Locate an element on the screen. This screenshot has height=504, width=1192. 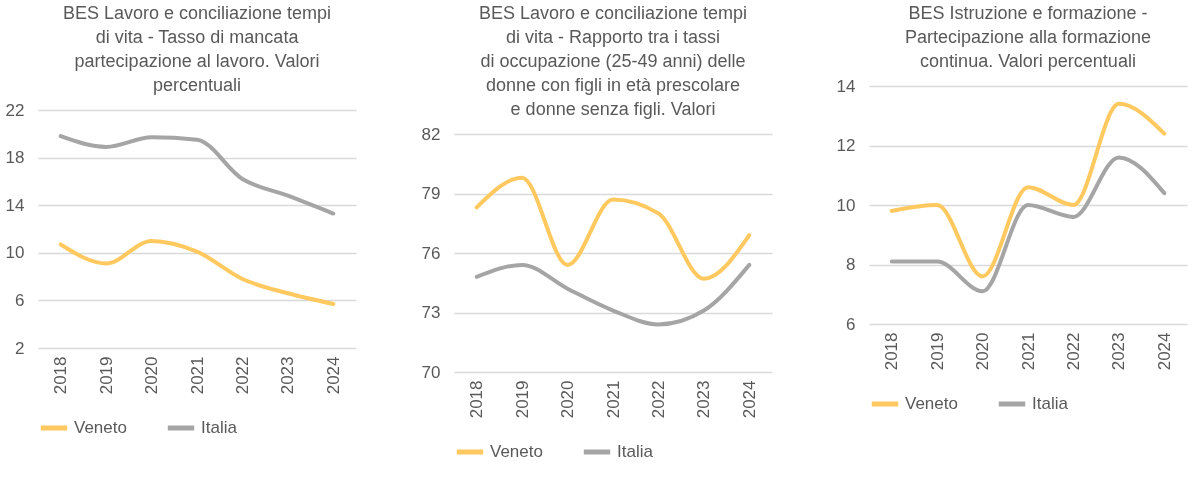
chart-title: BES Istruzione e formazione - Partecipazione alla formazione continua. Valori percentuali is located at coordinates (1028, 37).